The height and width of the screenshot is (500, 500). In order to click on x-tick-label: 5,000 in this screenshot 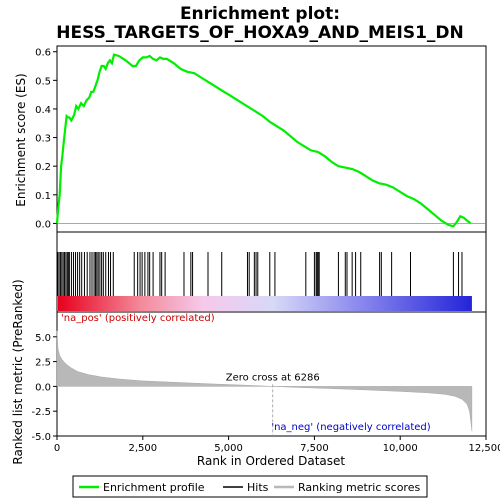, I will do `click(228, 448)`.